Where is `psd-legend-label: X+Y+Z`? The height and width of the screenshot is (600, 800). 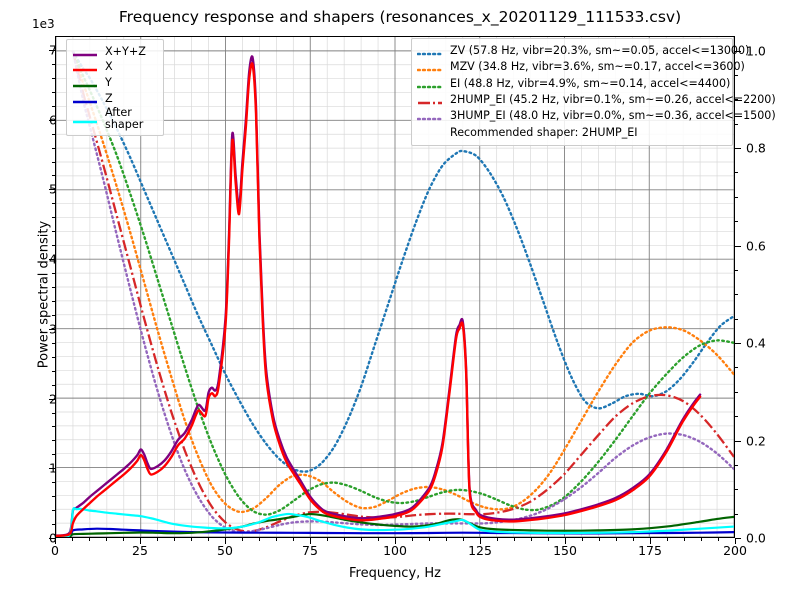 psd-legend-label: X+Y+Z is located at coordinates (125, 51).